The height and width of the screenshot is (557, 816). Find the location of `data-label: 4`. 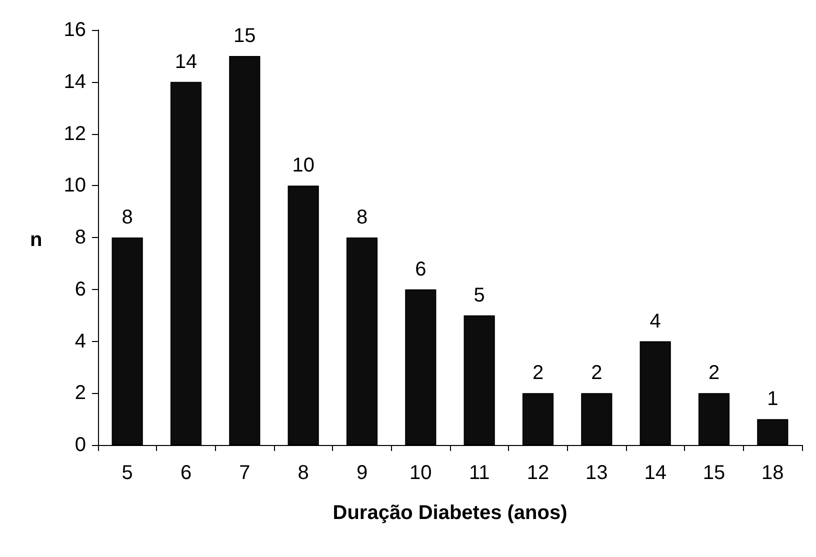

data-label: 4 is located at coordinates (655, 321).